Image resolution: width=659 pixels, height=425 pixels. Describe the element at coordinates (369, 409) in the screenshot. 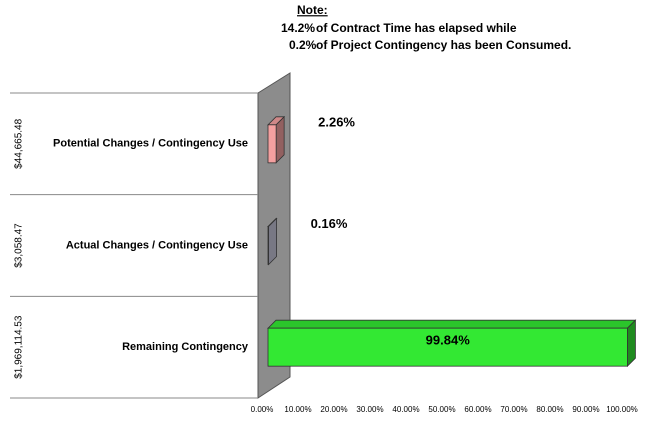

I see `x-tick-label: 30.00%` at that location.